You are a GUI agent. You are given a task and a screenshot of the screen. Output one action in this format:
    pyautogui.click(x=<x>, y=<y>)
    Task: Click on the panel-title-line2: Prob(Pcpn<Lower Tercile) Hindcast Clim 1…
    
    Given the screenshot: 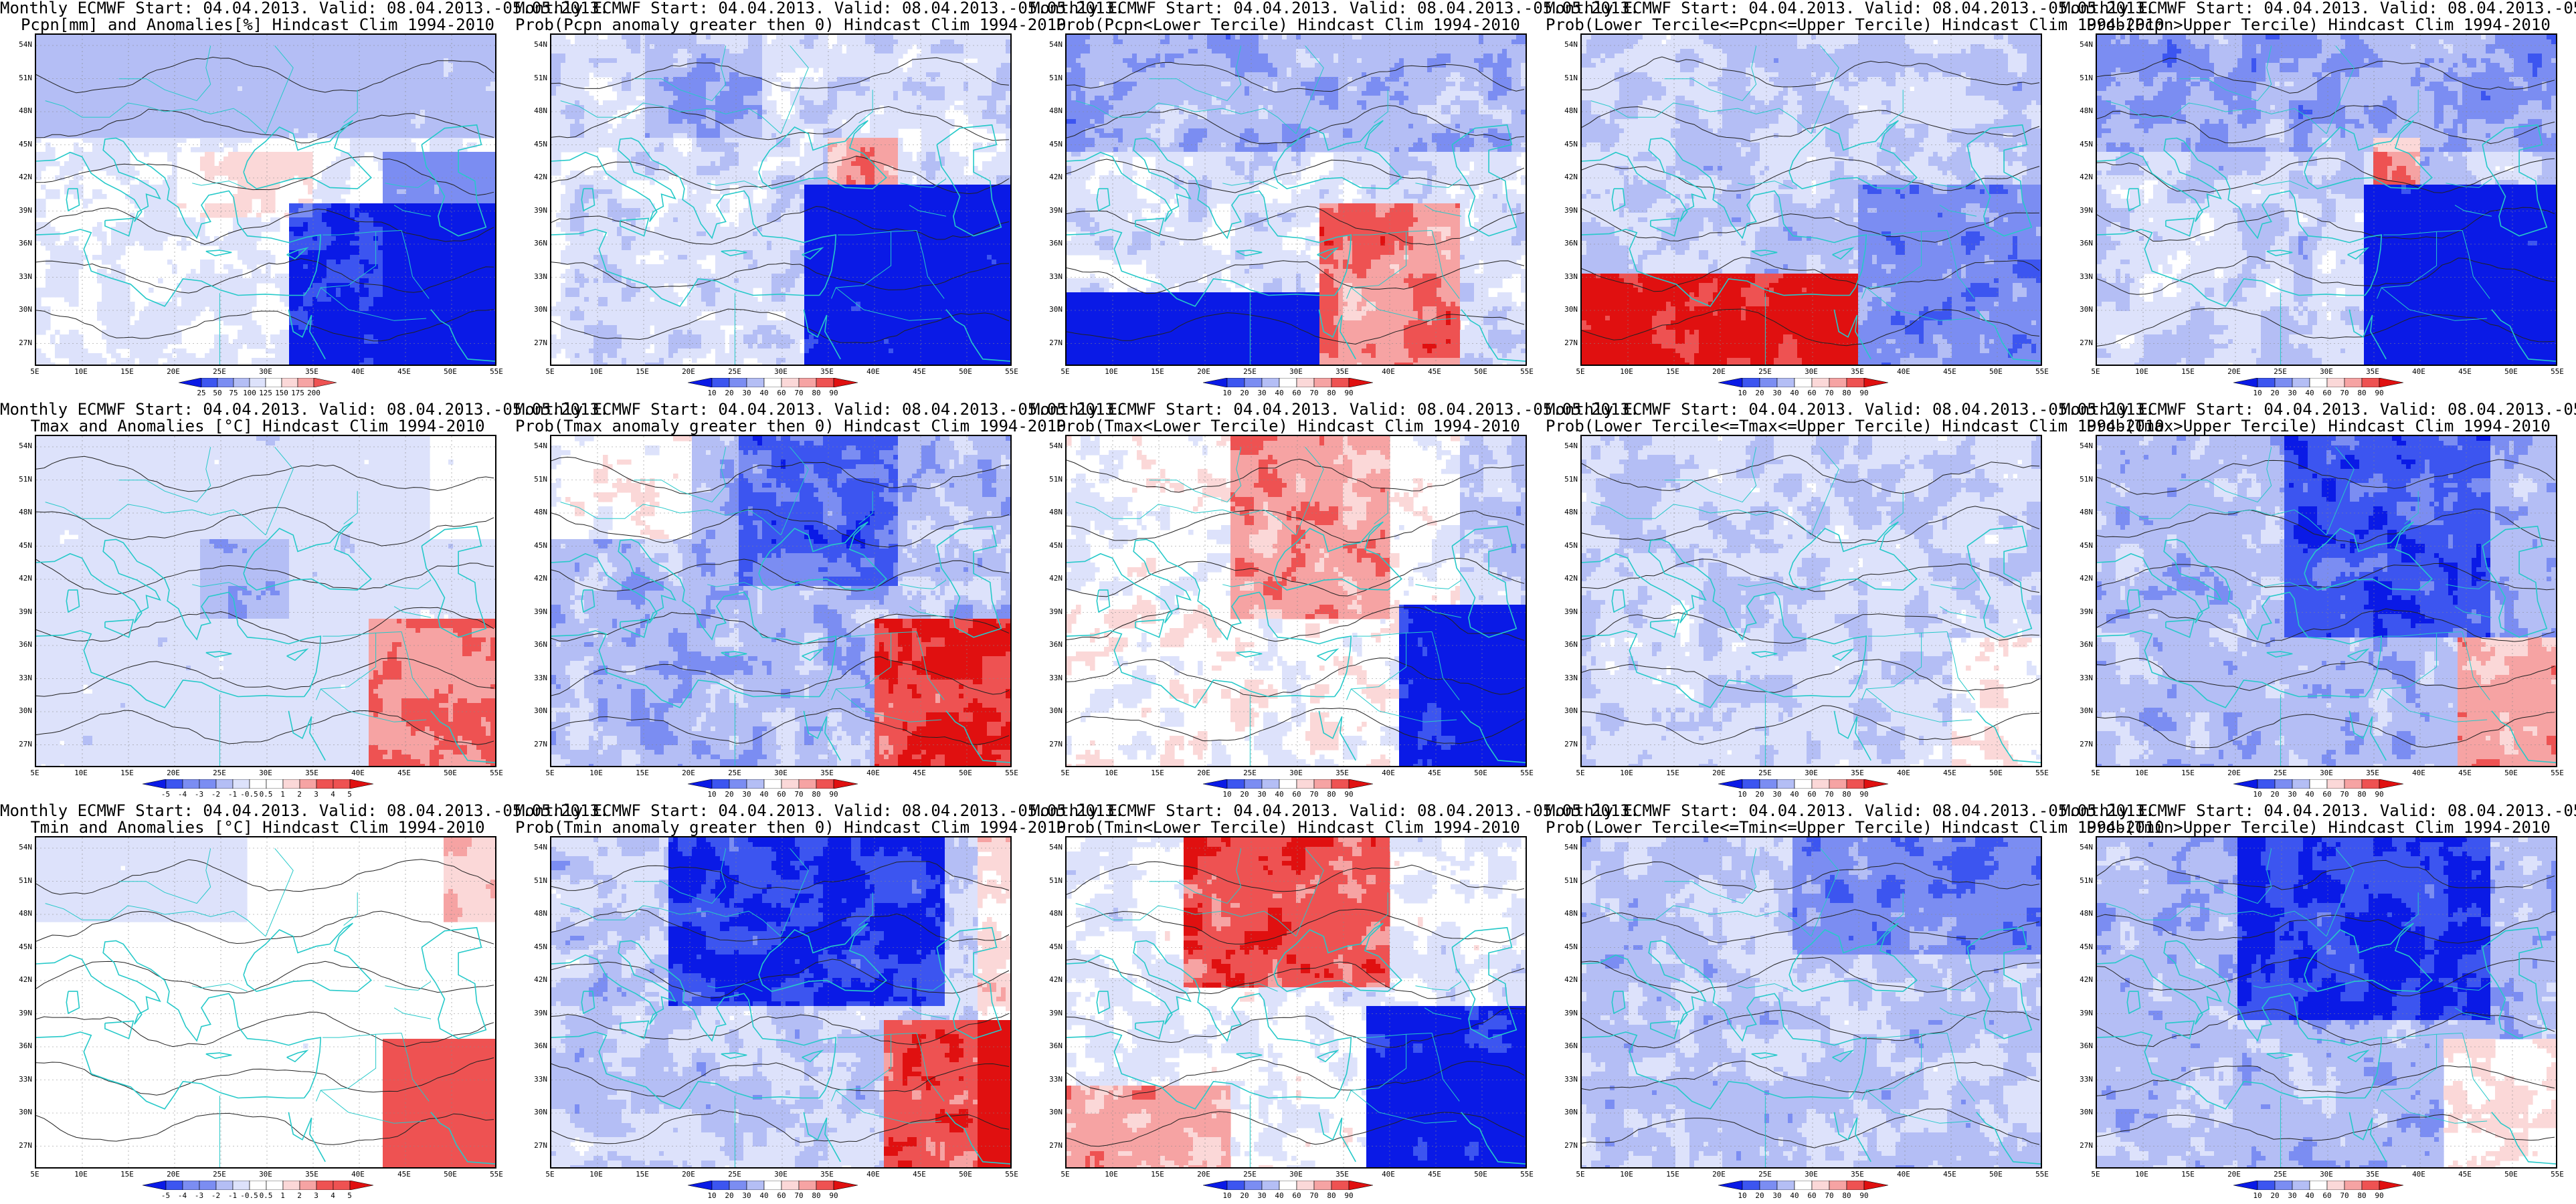 What is the action you would take?
    pyautogui.click(x=1288, y=25)
    